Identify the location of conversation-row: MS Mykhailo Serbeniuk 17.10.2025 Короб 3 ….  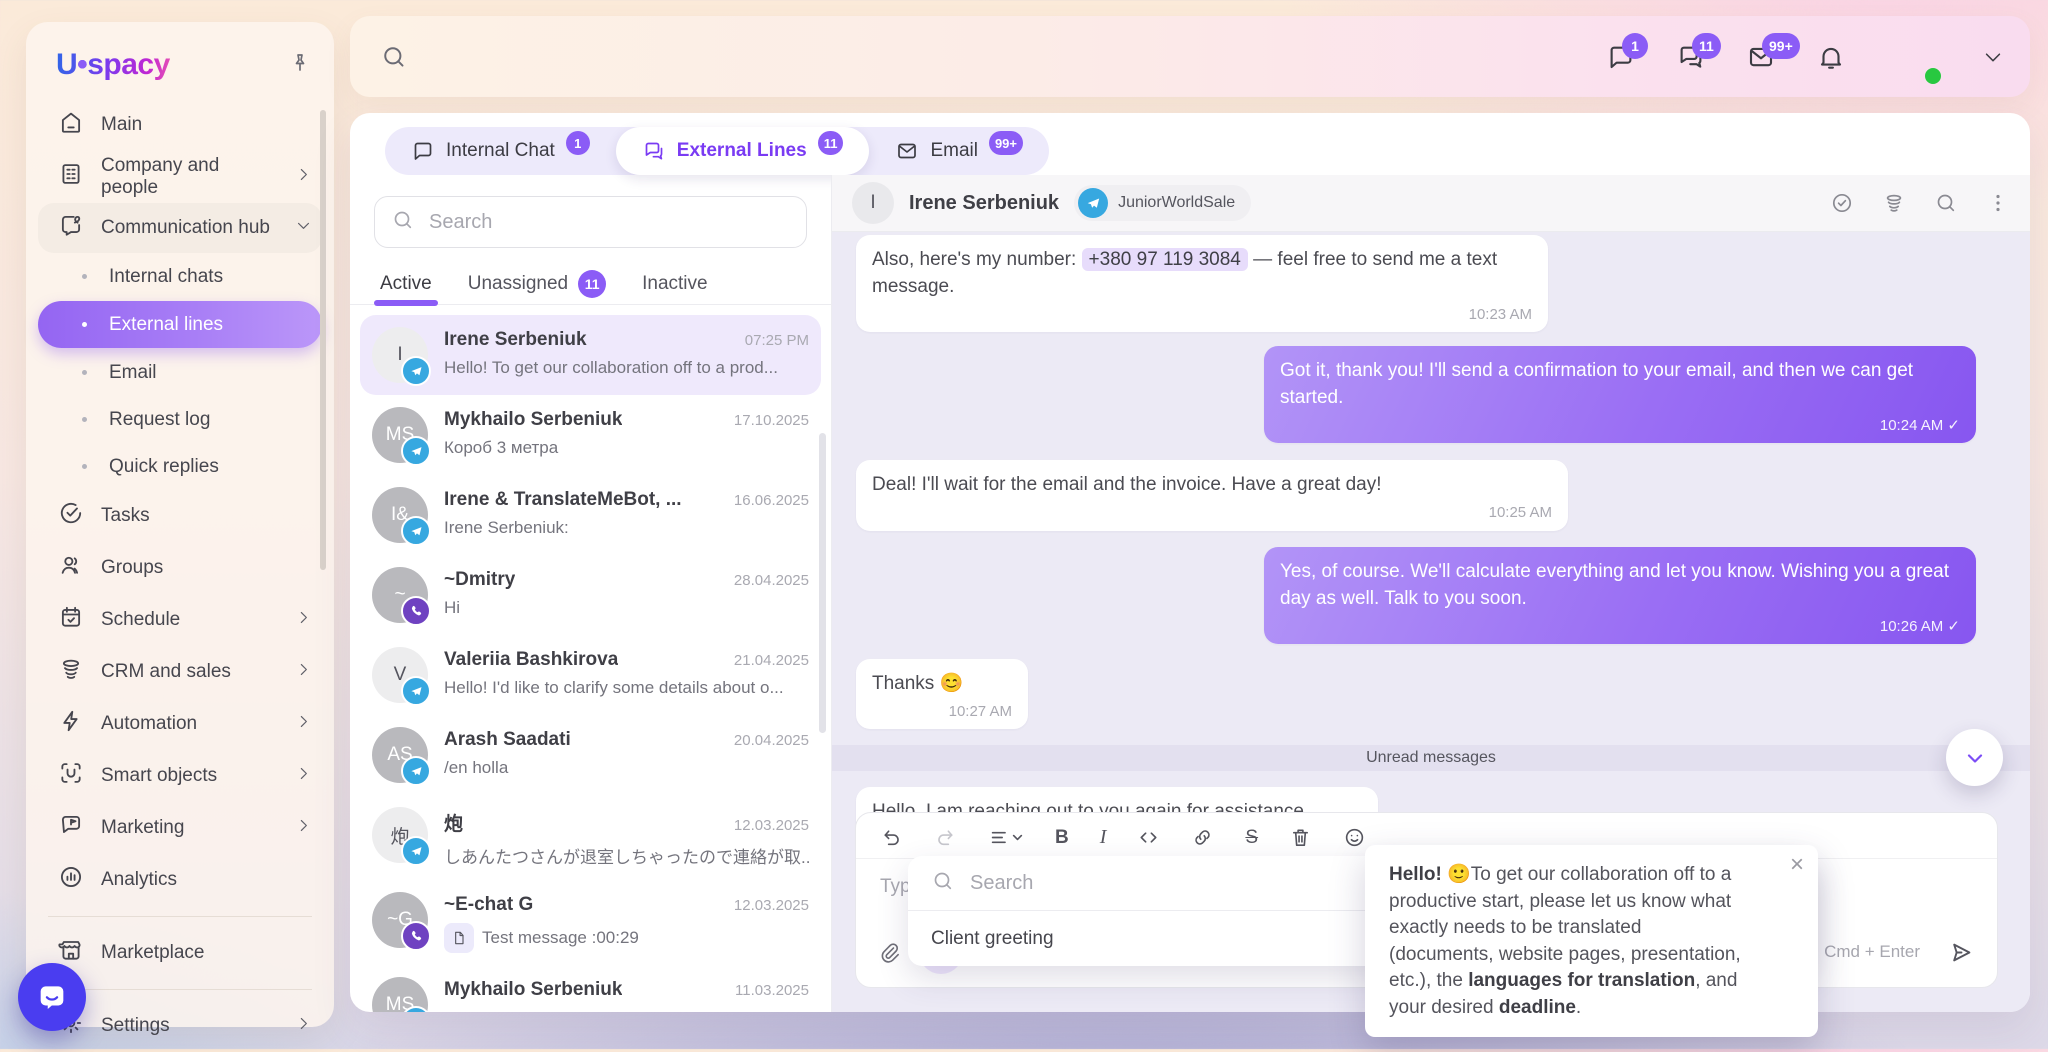
(590, 435).